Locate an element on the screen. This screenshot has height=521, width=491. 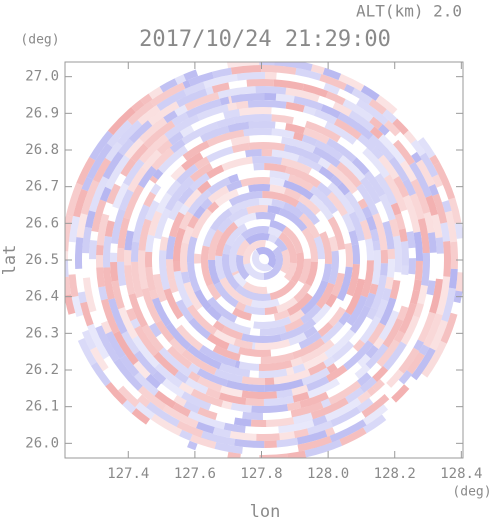
y-tick-label: 26.7 is located at coordinates (42, 187).